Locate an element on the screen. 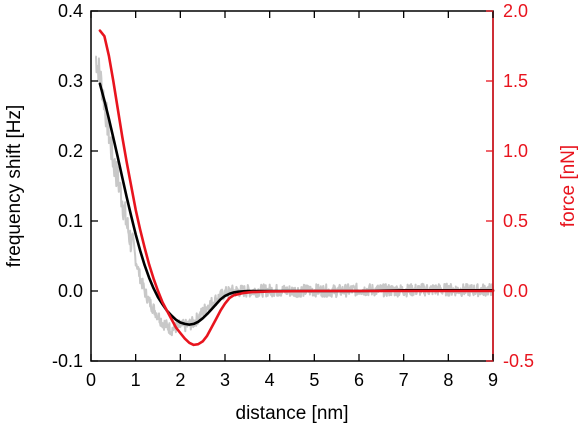 This screenshot has width=588, height=431. y-right-tick-label: -0.5 is located at coordinates (518, 361).